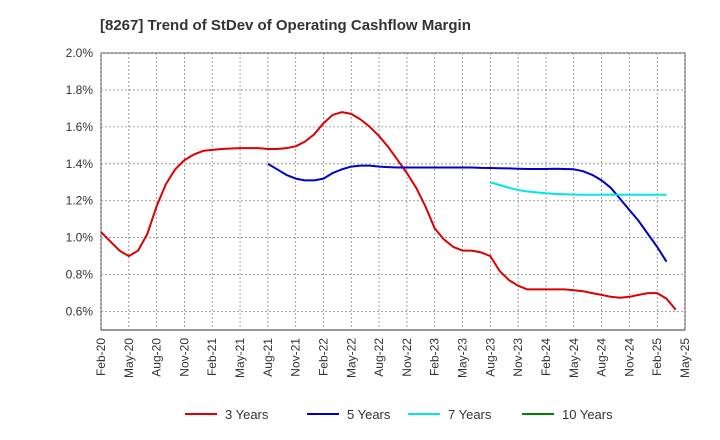 The height and width of the screenshot is (440, 720). Describe the element at coordinates (463, 358) in the screenshot. I see `x-tick-label: May-23` at that location.